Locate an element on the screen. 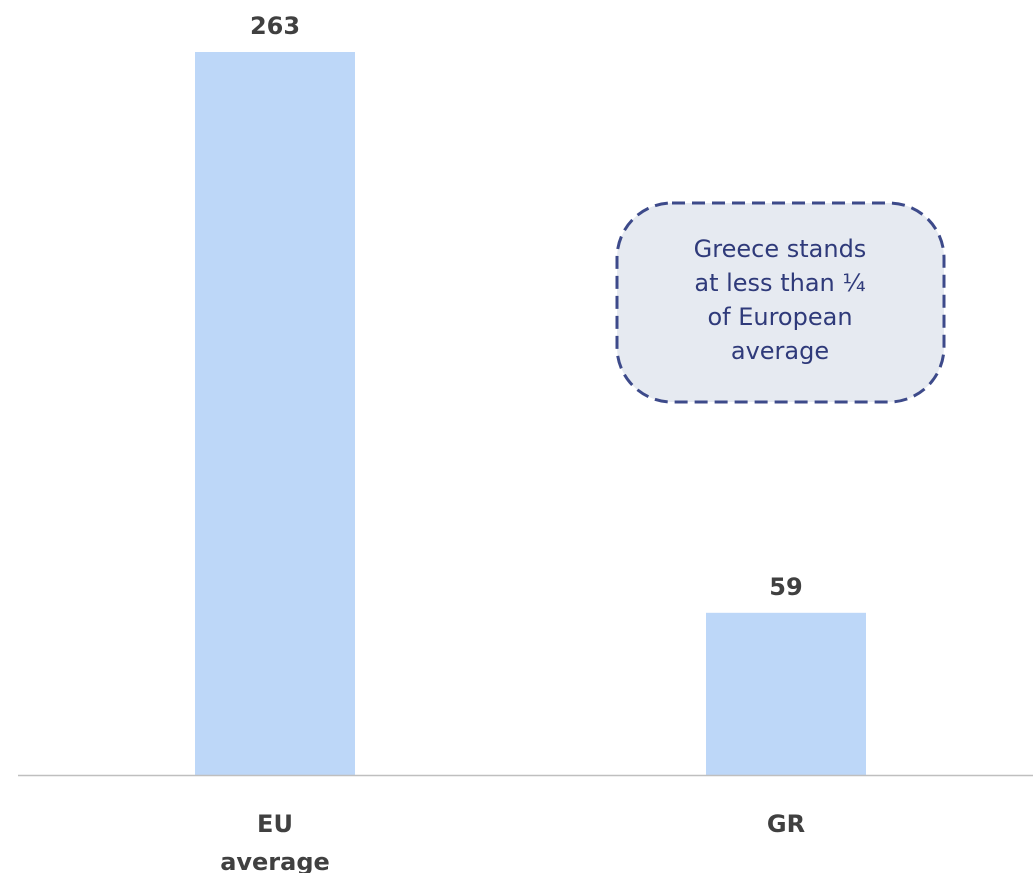  annotation-line-1: at less than ¼ is located at coordinates (779, 283).